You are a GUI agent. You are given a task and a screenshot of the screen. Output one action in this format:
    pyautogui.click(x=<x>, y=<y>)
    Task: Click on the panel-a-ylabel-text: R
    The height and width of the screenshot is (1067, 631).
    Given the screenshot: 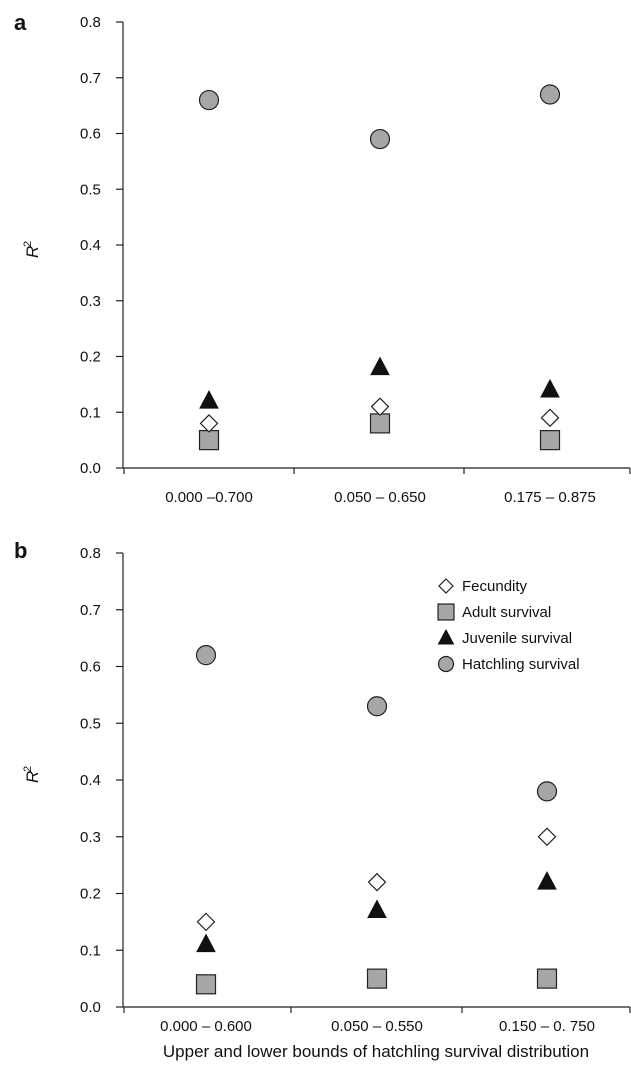 What is the action you would take?
    pyautogui.click(x=32, y=252)
    